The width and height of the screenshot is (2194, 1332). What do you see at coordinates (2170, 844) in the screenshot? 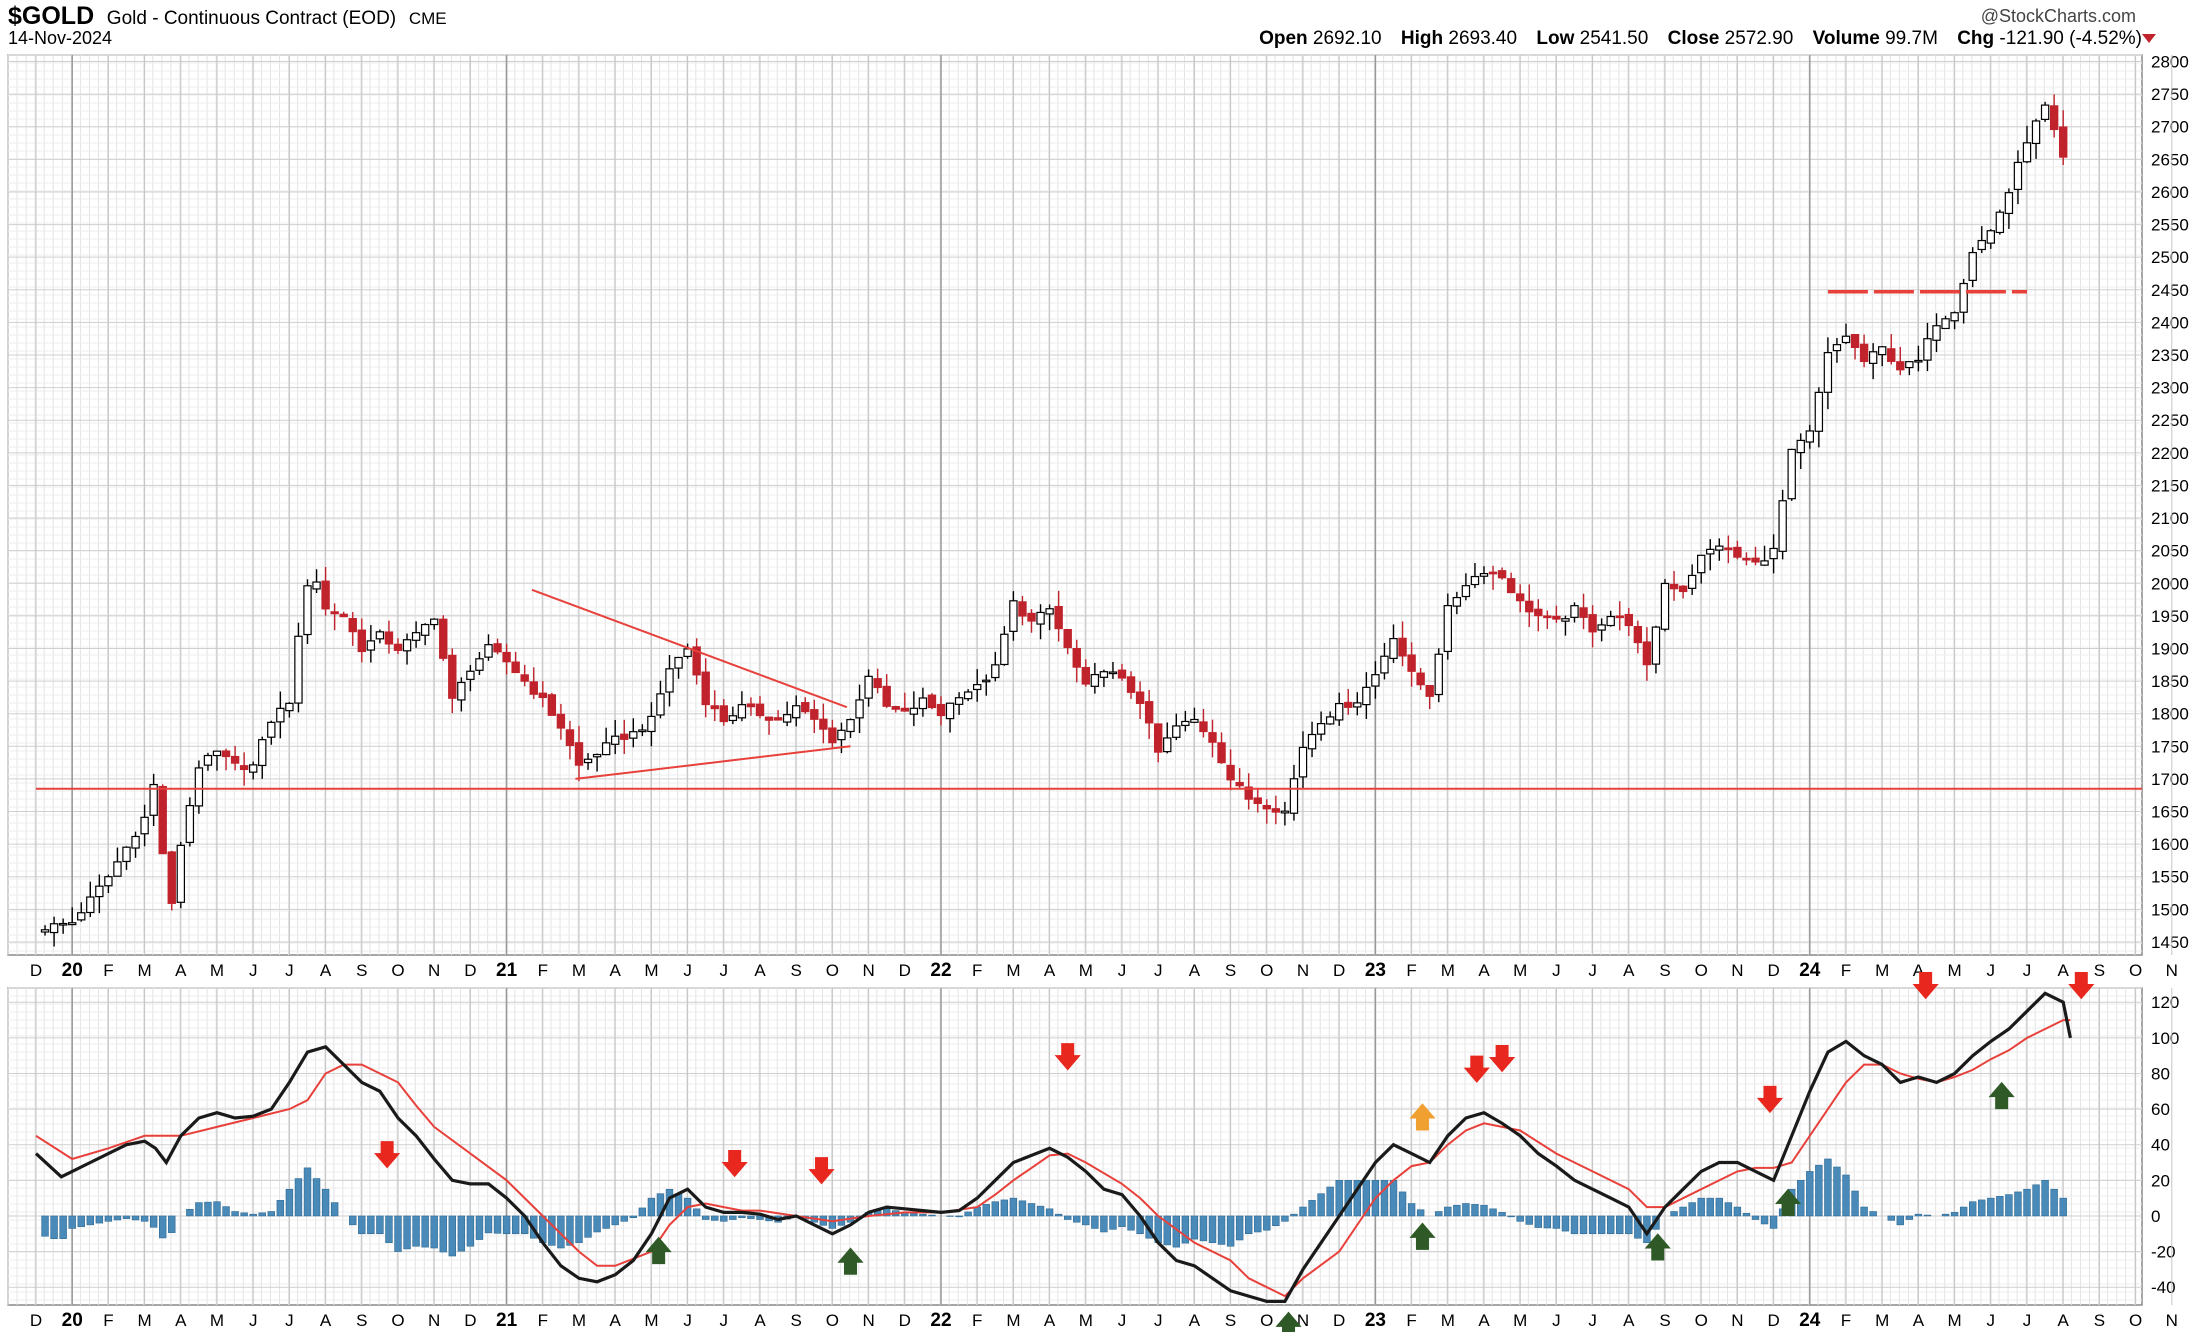
I see `price-tick-label: 1600` at bounding box center [2170, 844].